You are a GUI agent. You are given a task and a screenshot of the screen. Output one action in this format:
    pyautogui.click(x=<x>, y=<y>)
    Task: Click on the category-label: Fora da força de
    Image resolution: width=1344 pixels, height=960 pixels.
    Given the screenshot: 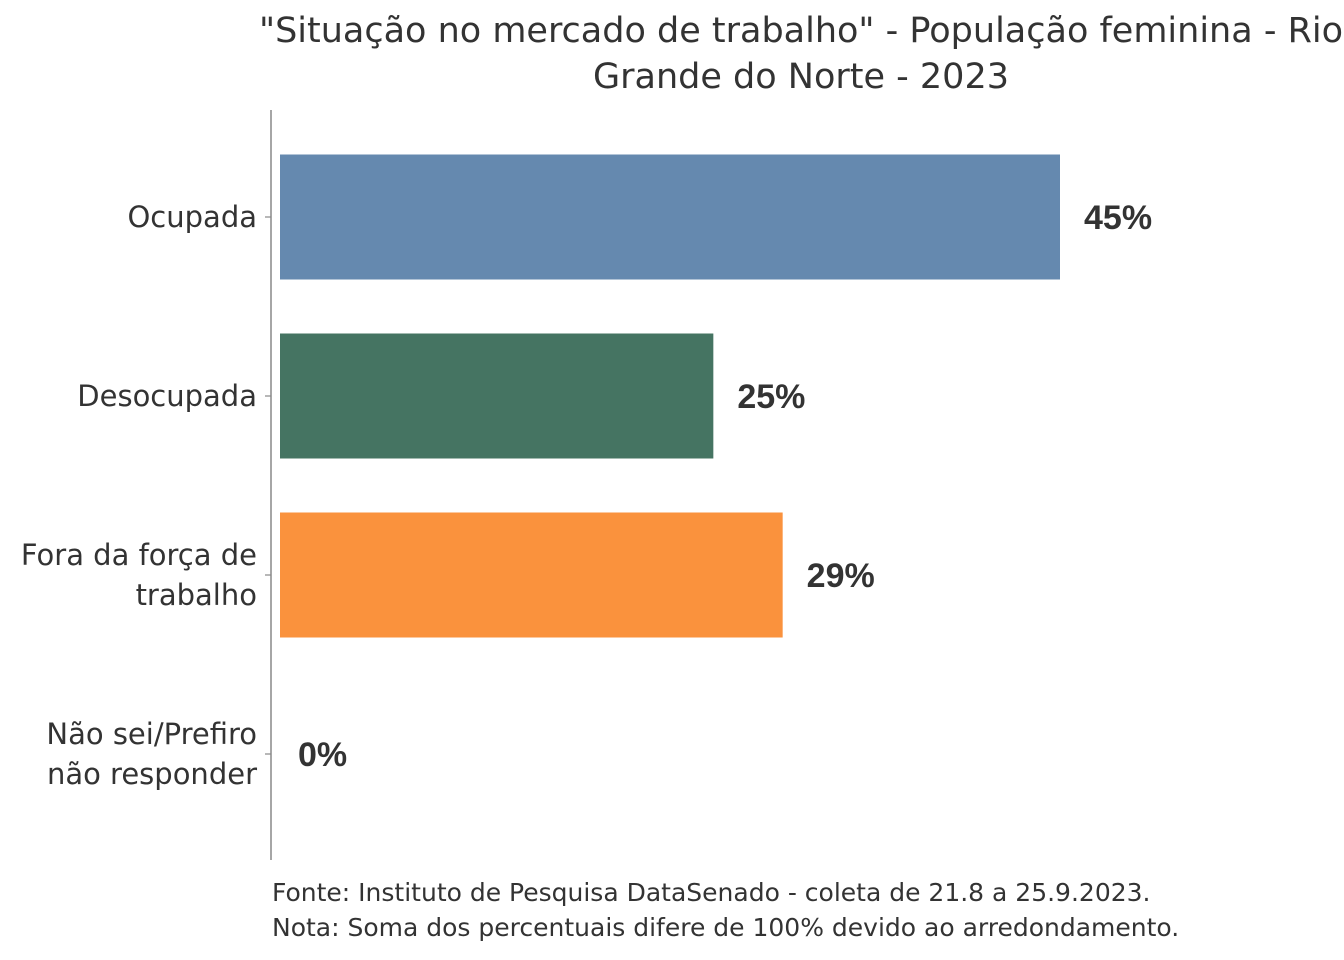 What is the action you would take?
    pyautogui.click(x=139, y=555)
    